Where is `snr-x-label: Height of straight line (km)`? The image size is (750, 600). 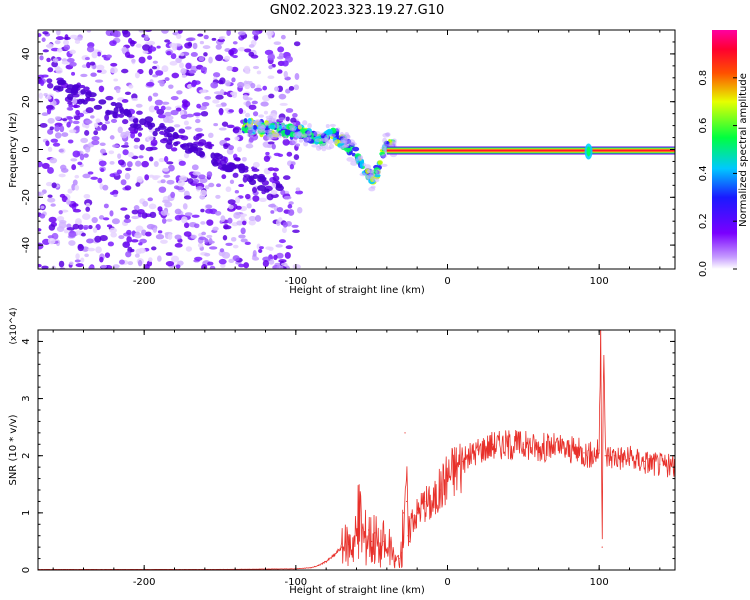
snr-x-label: Height of straight line (km) is located at coordinates (357, 590).